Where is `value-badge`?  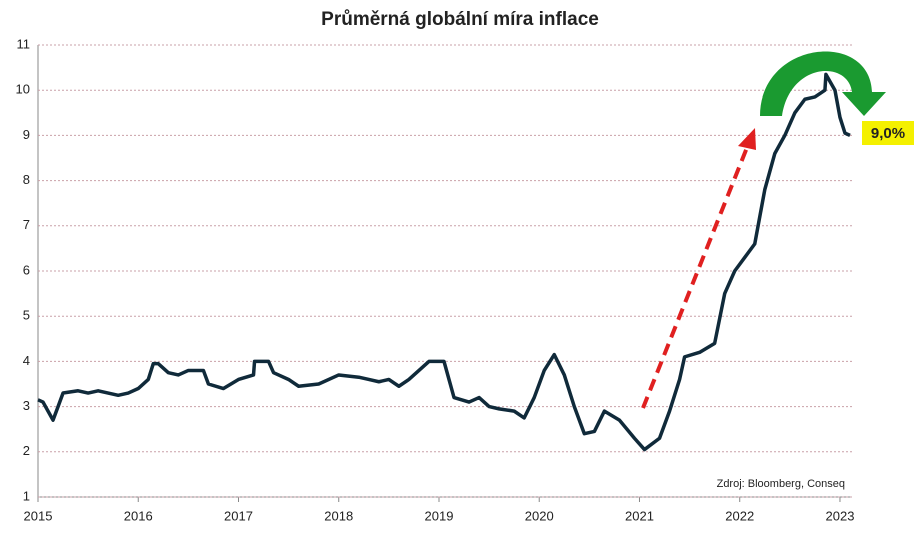 value-badge is located at coordinates (888, 133).